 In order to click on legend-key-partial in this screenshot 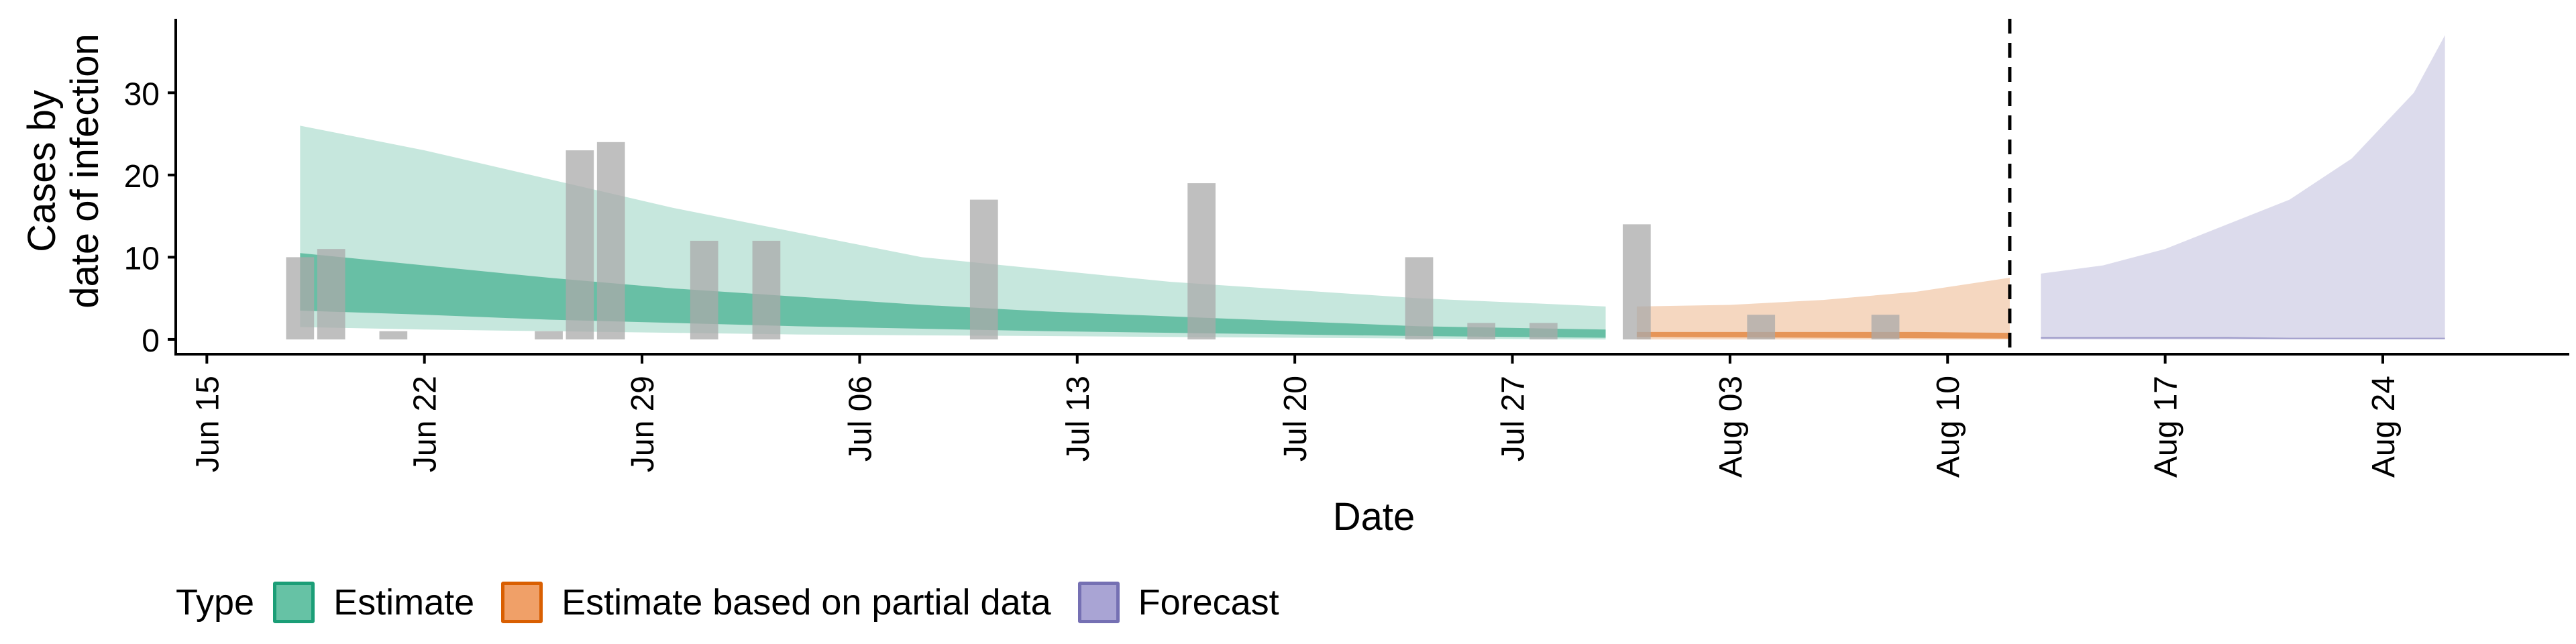, I will do `click(522, 602)`.